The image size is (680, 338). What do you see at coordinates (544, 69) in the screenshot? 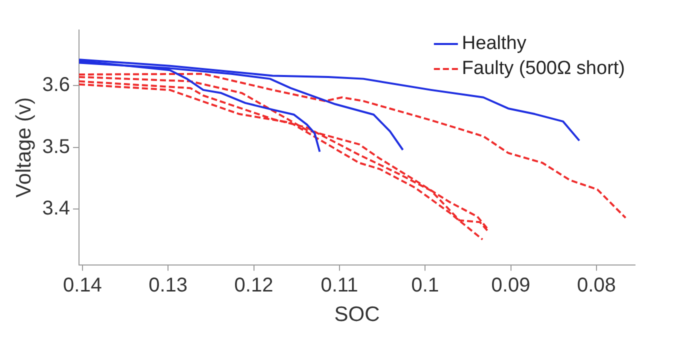
I see `legend-label: Faulty (500Ω short)` at bounding box center [544, 69].